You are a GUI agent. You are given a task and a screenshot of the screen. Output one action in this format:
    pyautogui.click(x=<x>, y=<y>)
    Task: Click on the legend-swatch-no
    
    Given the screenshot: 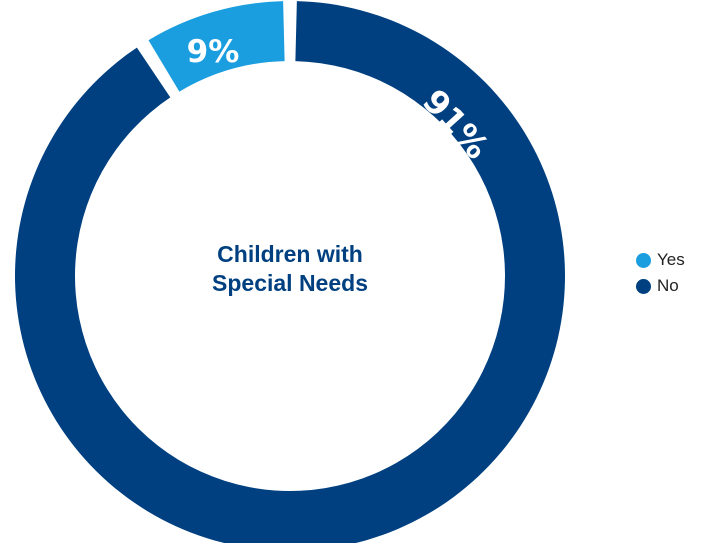 What is the action you would take?
    pyautogui.click(x=643, y=286)
    